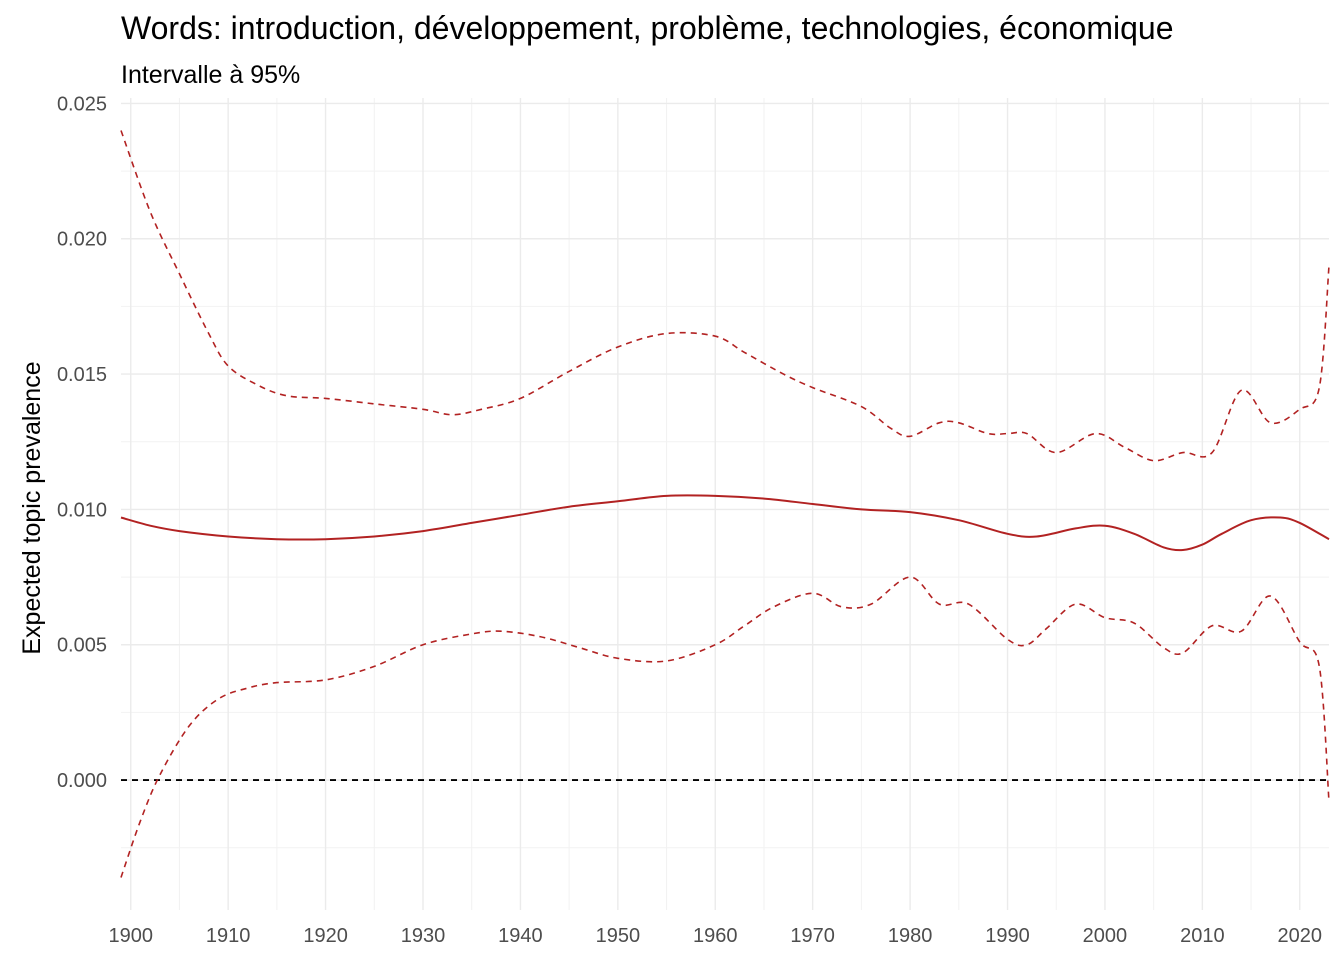 The width and height of the screenshot is (1344, 960). I want to click on x-tick-label: 1910, so click(228, 936).